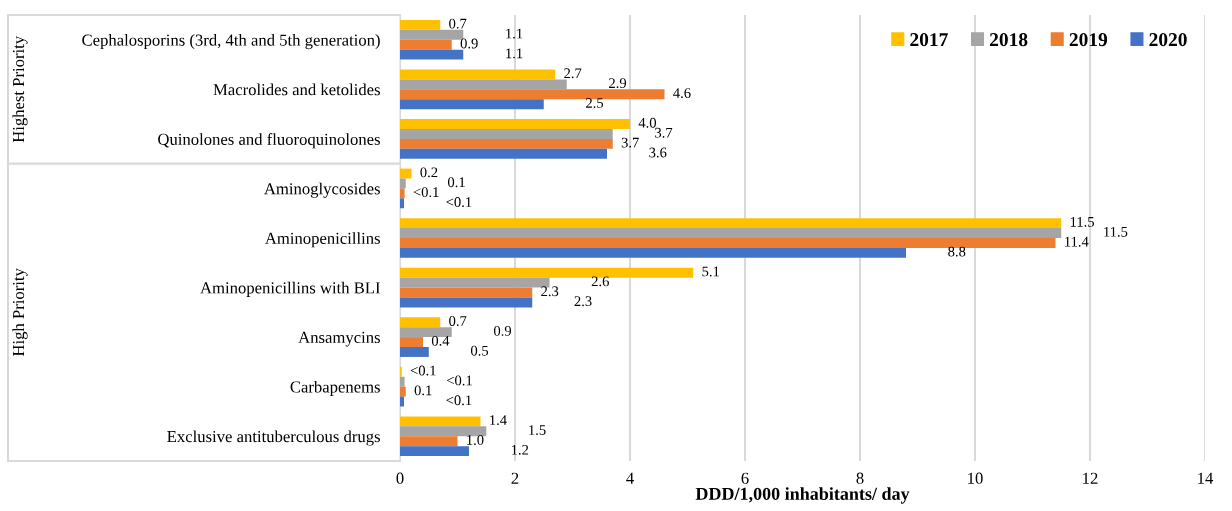 The width and height of the screenshot is (1232, 511). Describe the element at coordinates (290, 289) in the screenshot. I see `y-tick-label: Aminopenicillins with BLI` at that location.